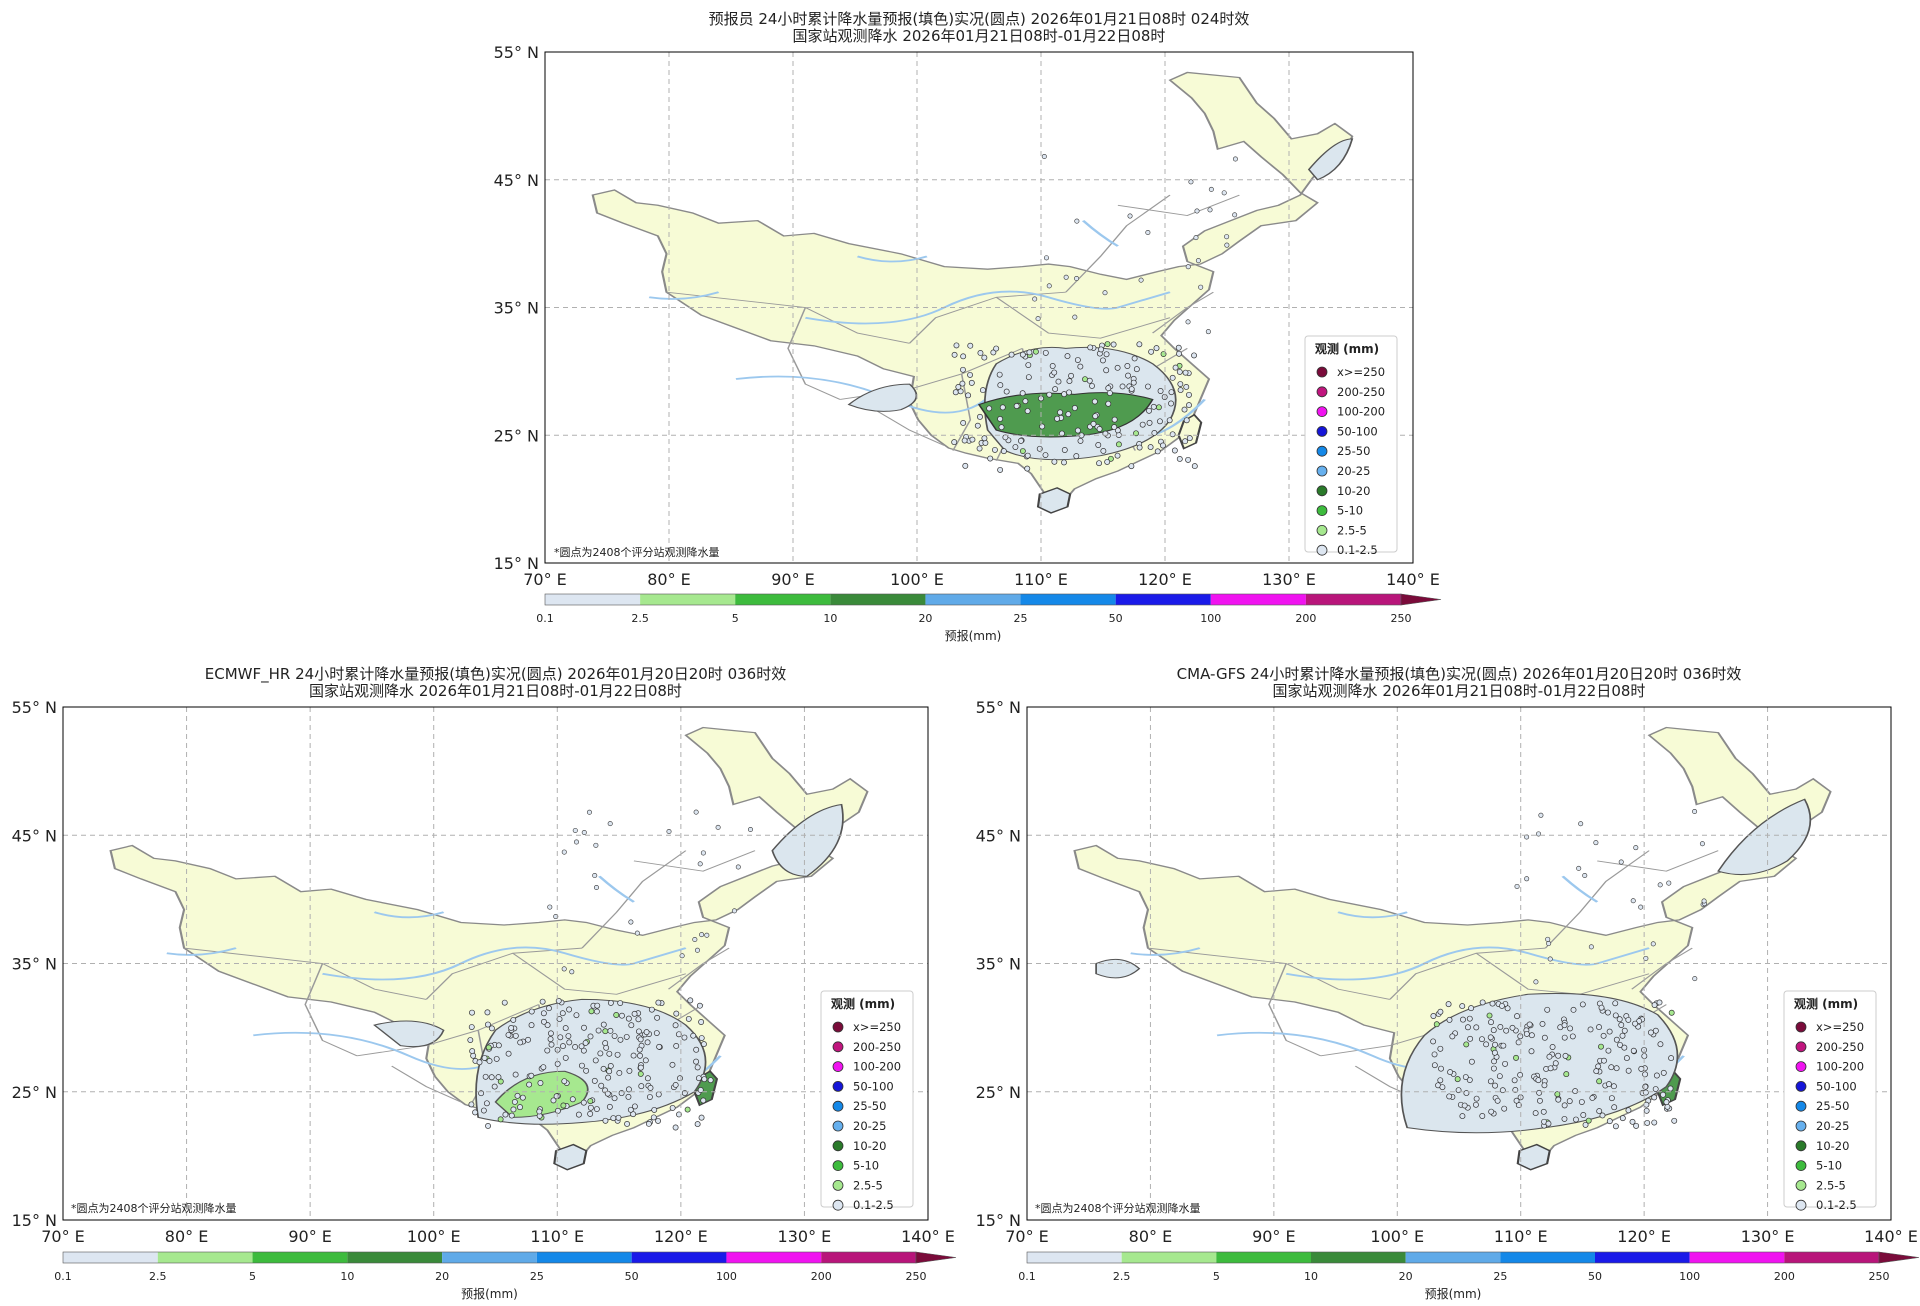 The image size is (1920, 1306). What do you see at coordinates (1021, 618) in the screenshot?
I see `colorbar-tick: 25` at bounding box center [1021, 618].